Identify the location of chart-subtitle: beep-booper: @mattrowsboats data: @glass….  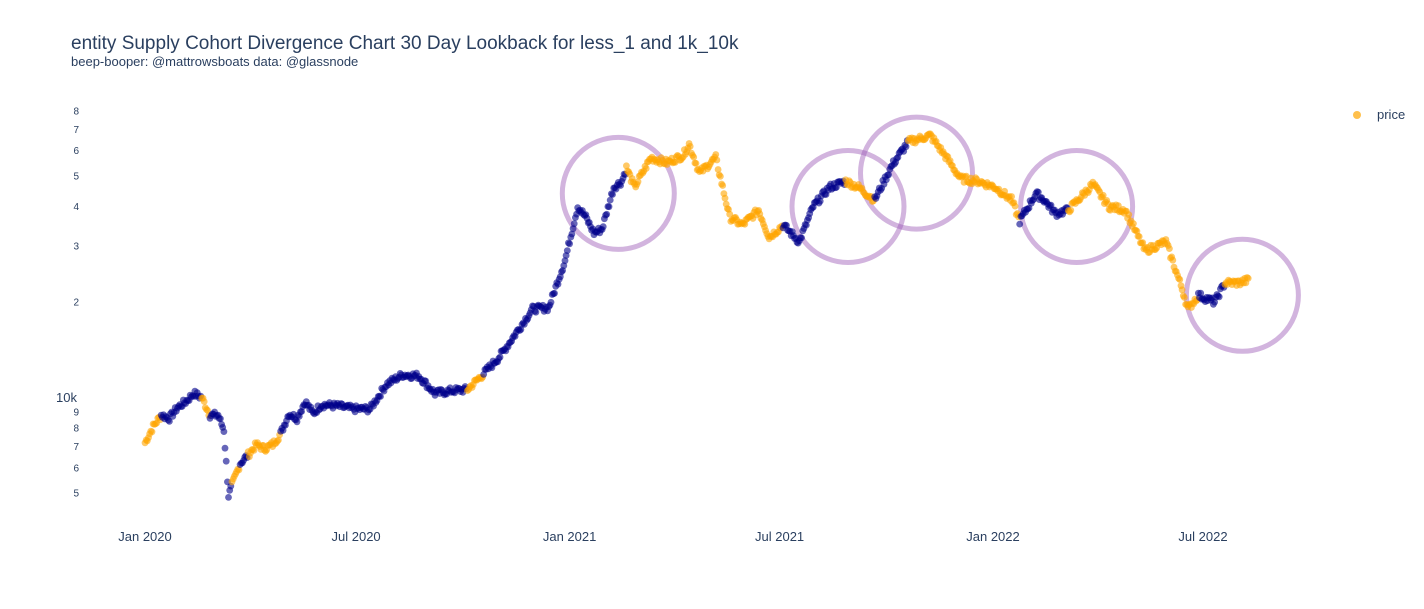
(215, 61).